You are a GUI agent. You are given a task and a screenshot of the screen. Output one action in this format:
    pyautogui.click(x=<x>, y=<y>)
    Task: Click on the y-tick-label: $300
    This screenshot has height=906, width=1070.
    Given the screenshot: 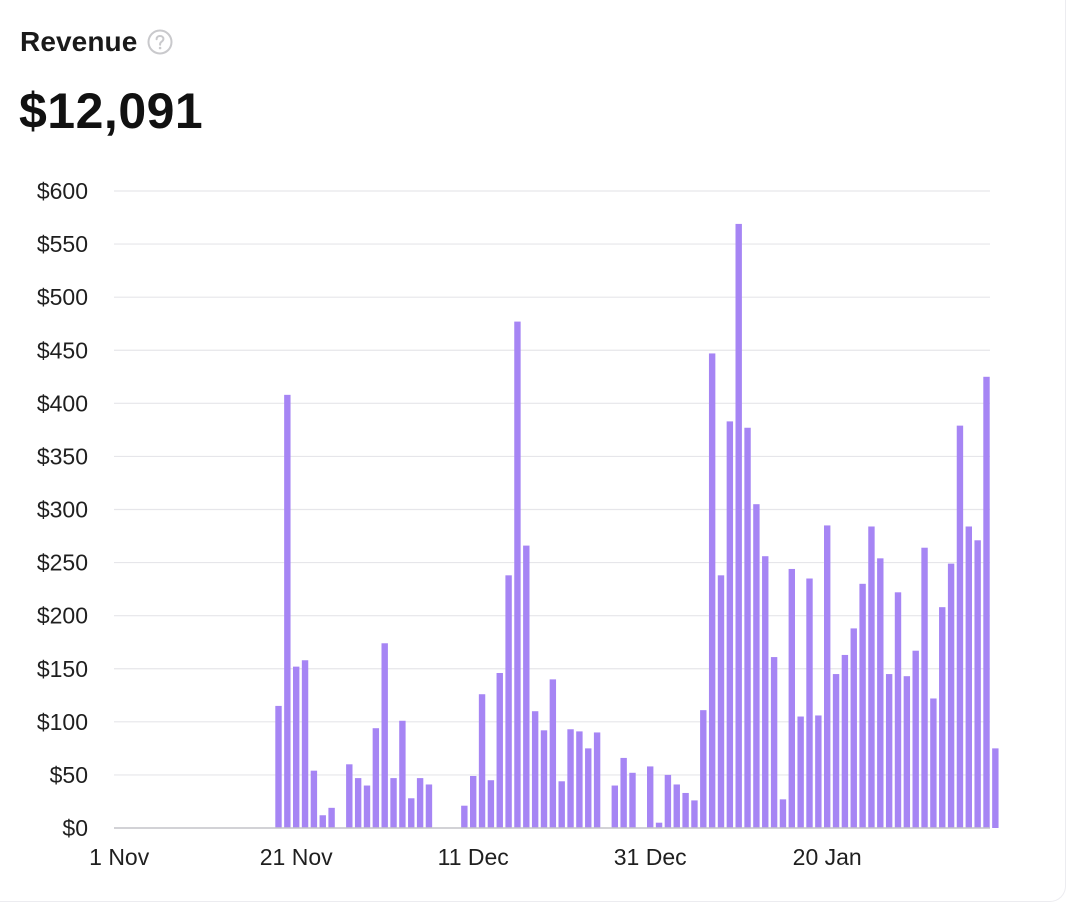 What is the action you would take?
    pyautogui.click(x=62, y=510)
    